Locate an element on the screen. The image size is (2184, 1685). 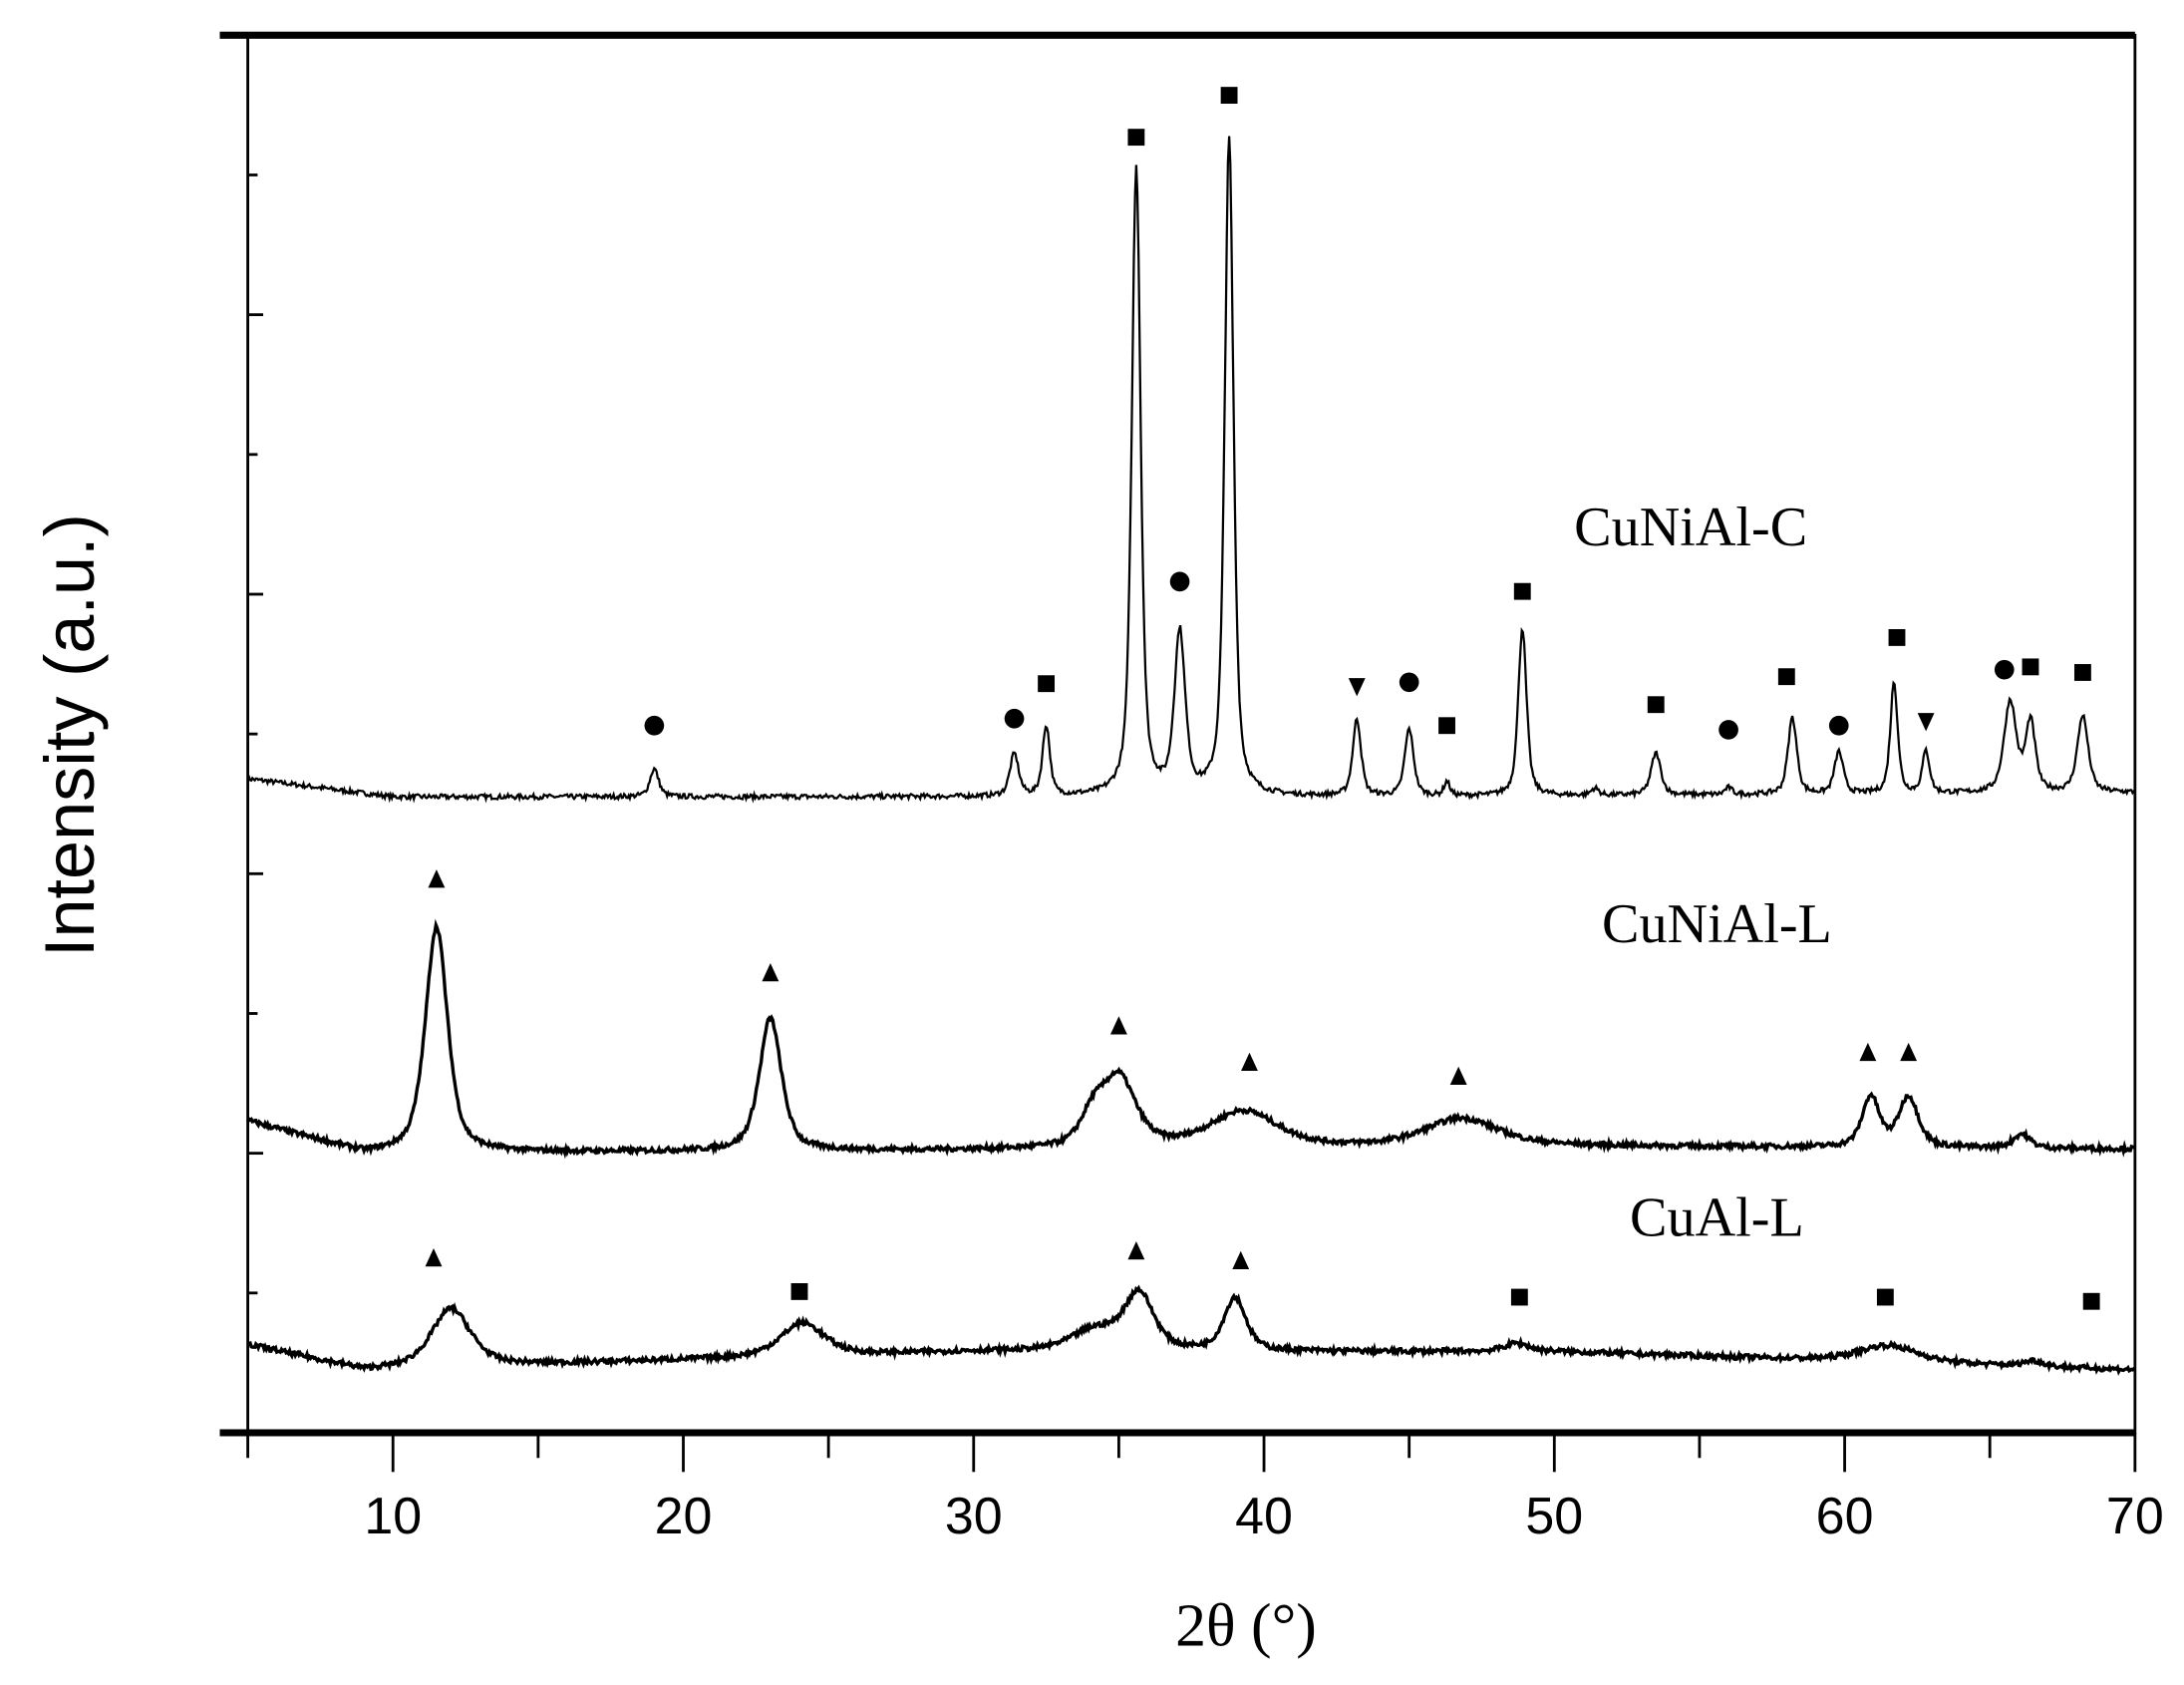
x-tick-label: 40 is located at coordinates (1264, 1516).